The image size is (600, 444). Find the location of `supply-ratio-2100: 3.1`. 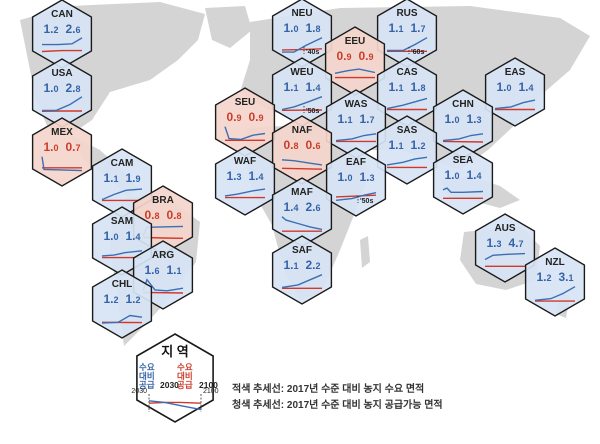

supply-ratio-2100: 3.1 is located at coordinates (565, 277).